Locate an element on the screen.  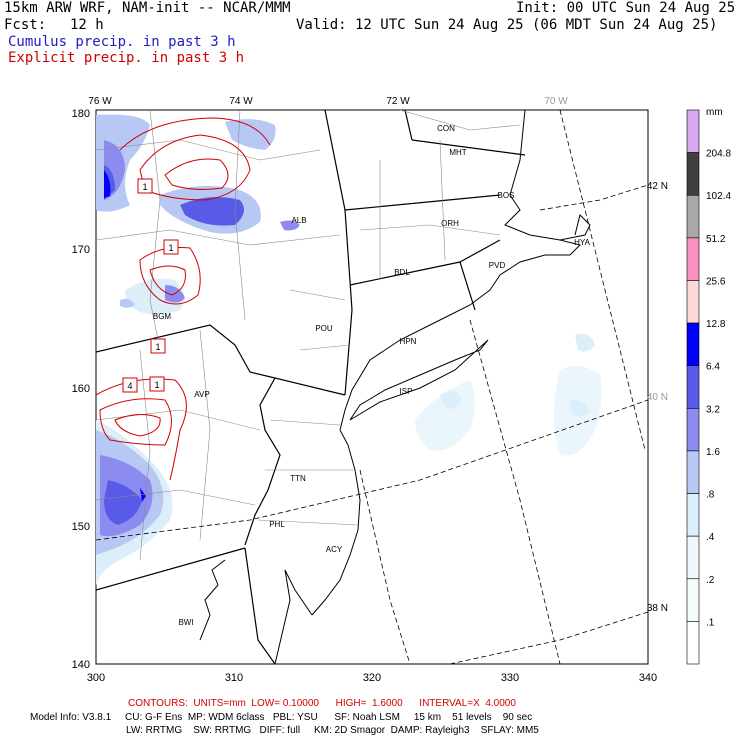
legend-level-label: 51.2 is located at coordinates (716, 239).